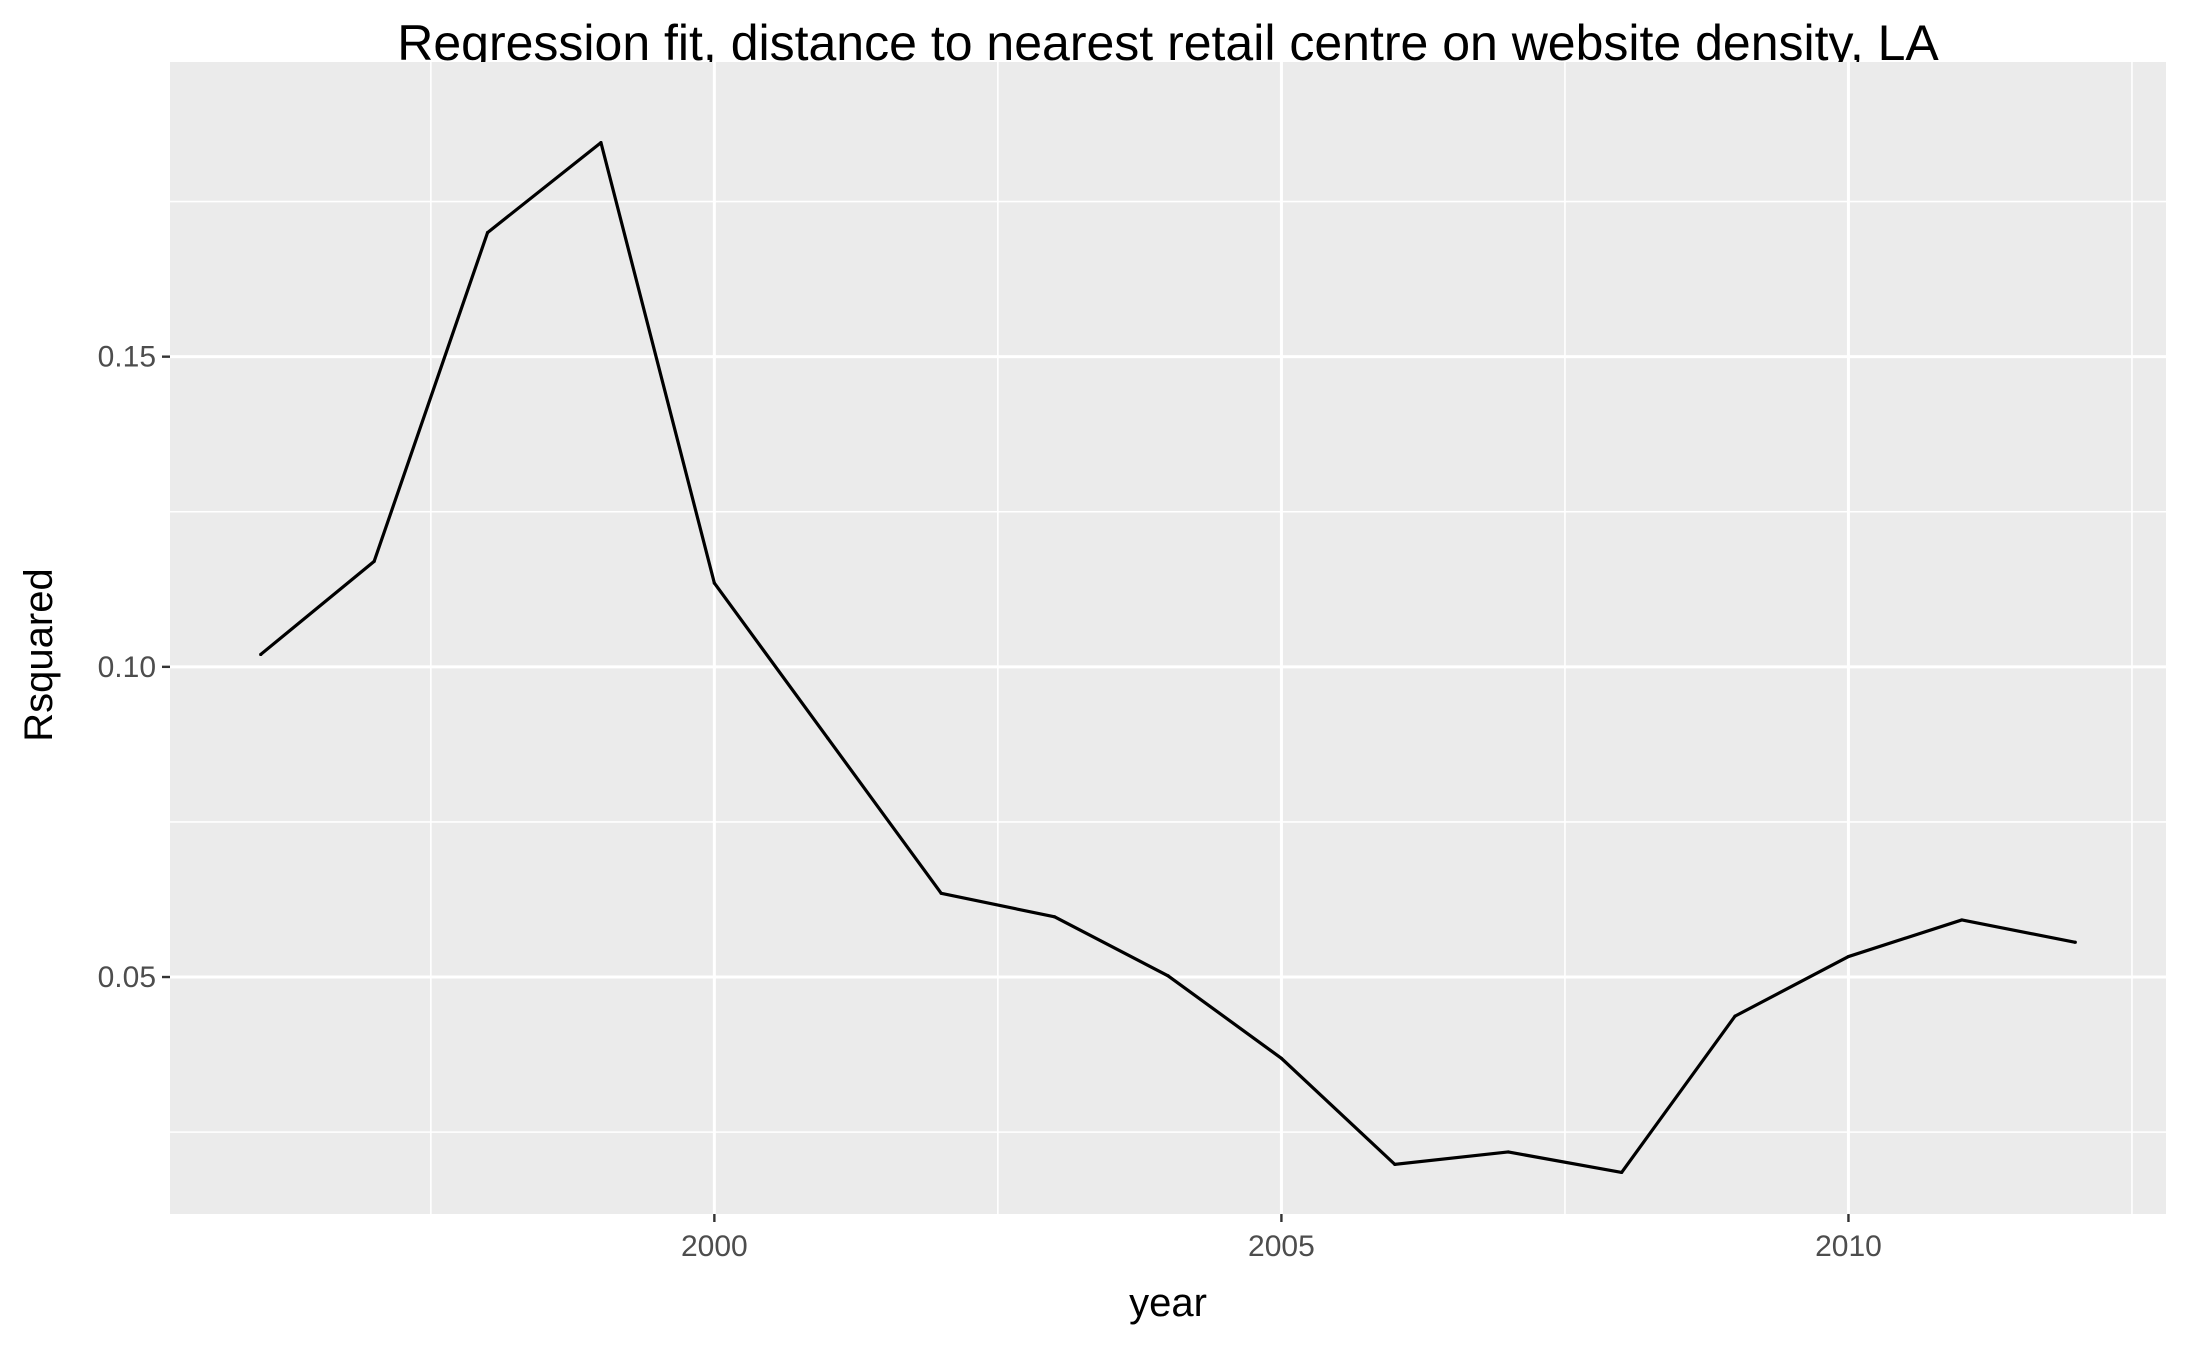 This screenshot has height=1350, width=2187. Describe the element at coordinates (39, 654) in the screenshot. I see `y-axis-title: Rsquared` at that location.